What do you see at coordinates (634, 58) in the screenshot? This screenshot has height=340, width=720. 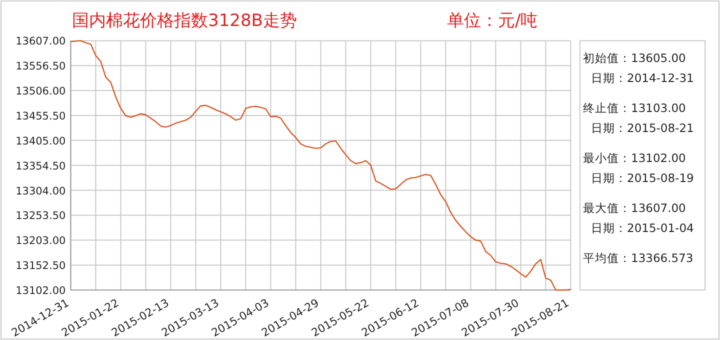 I see `text: 初始值：13605.00` at bounding box center [634, 58].